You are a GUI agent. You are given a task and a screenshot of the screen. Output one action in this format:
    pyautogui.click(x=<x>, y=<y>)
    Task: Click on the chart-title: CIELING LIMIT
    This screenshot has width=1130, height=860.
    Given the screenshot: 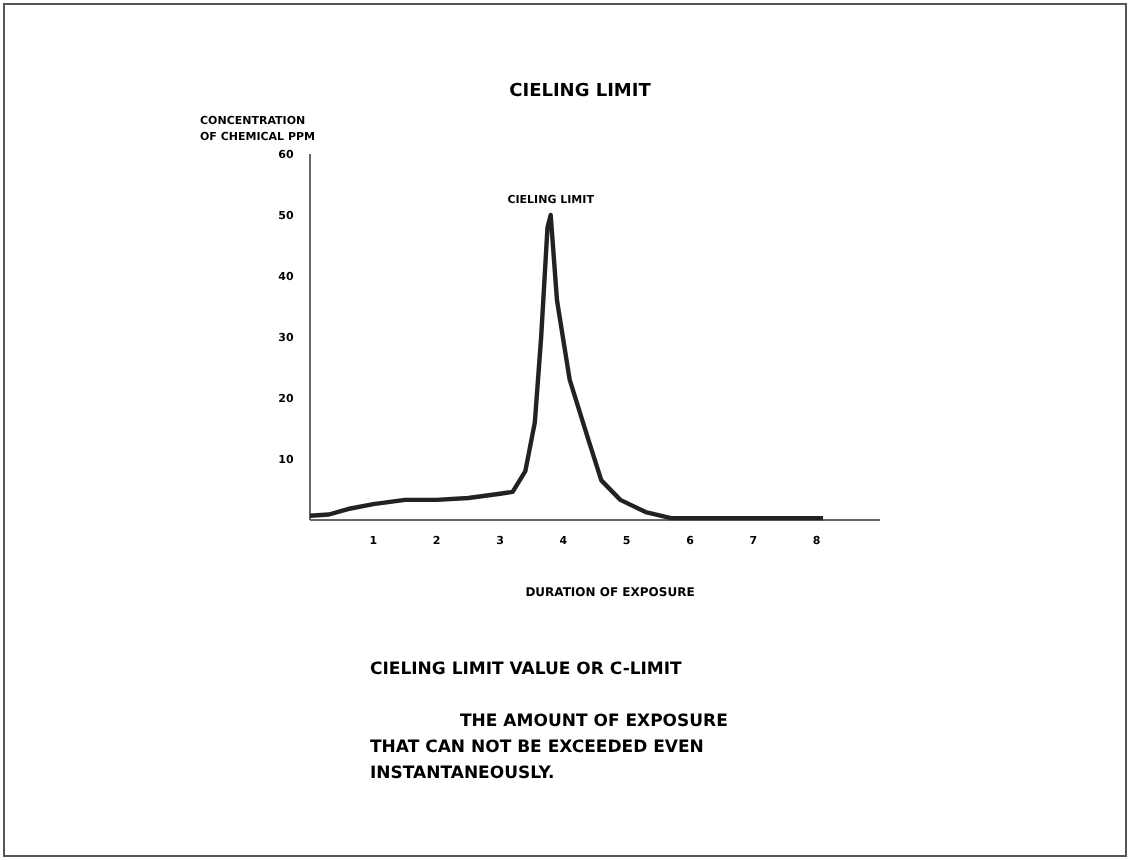 What is the action you would take?
    pyautogui.click(x=581, y=92)
    